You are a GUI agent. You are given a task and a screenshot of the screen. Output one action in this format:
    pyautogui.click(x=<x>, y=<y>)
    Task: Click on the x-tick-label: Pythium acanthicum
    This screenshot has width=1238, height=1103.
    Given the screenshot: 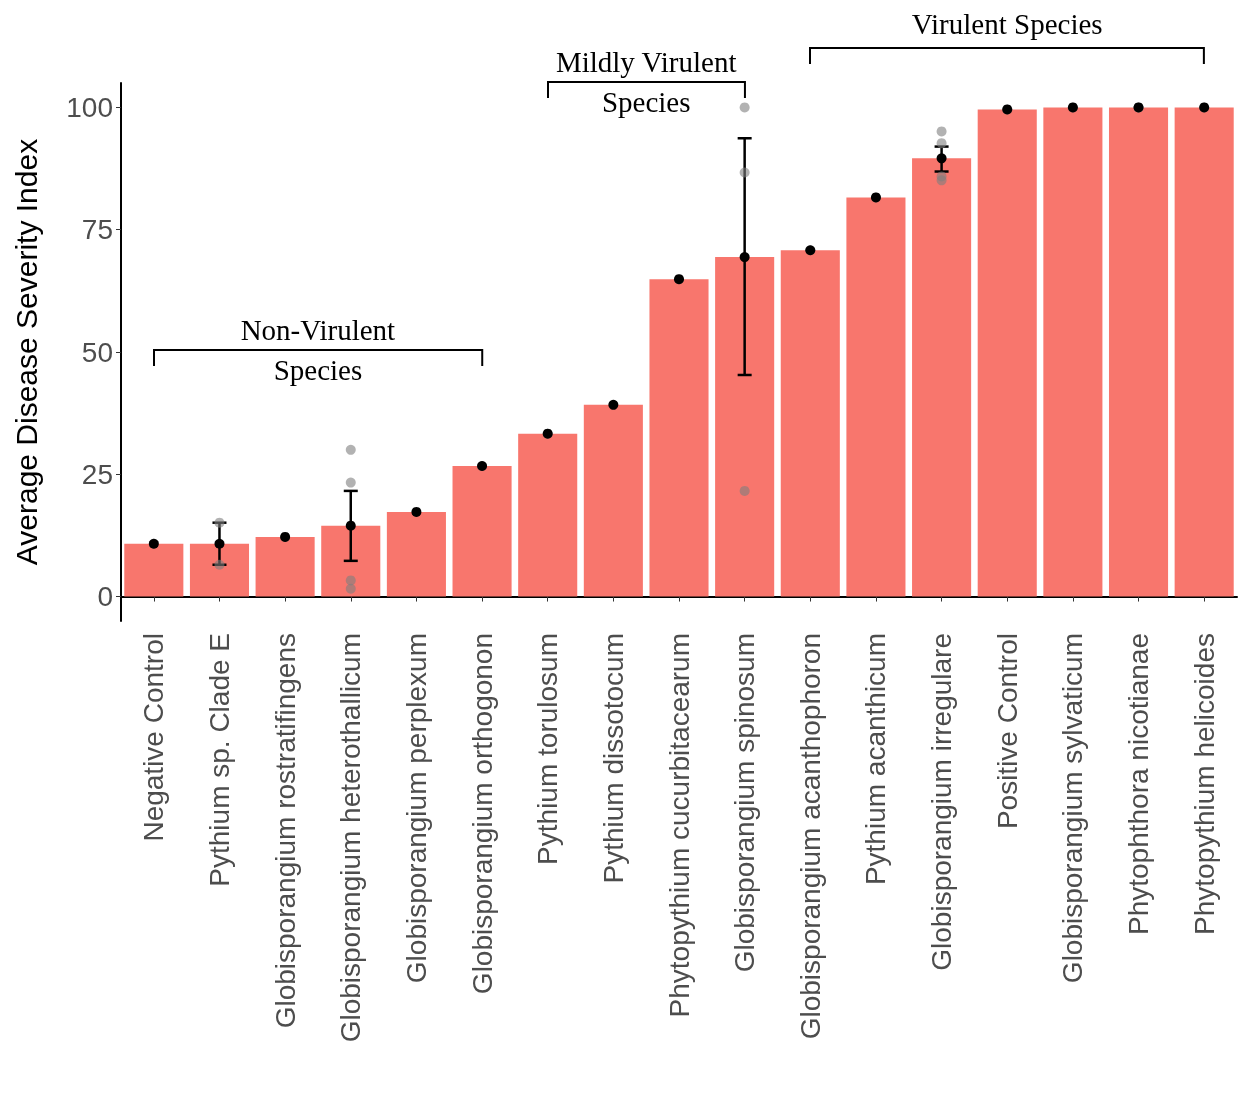 What is the action you would take?
    pyautogui.click(x=876, y=759)
    